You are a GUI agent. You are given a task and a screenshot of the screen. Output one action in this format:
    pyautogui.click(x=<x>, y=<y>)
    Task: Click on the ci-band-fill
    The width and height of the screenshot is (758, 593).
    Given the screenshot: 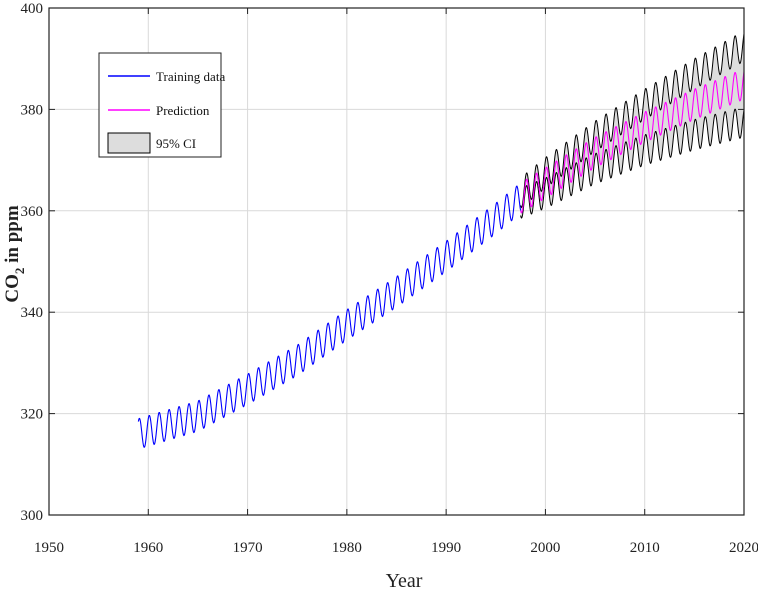 What is the action you would take?
    pyautogui.click(x=632, y=125)
    